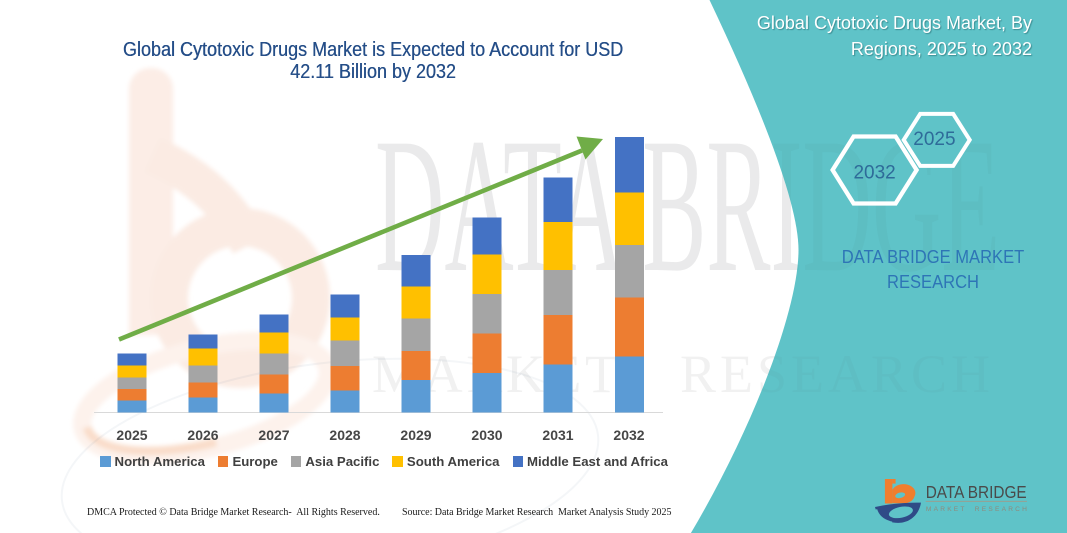  What do you see at coordinates (976, 492) in the screenshot?
I see `svg-text: DATA BRIDGE` at bounding box center [976, 492].